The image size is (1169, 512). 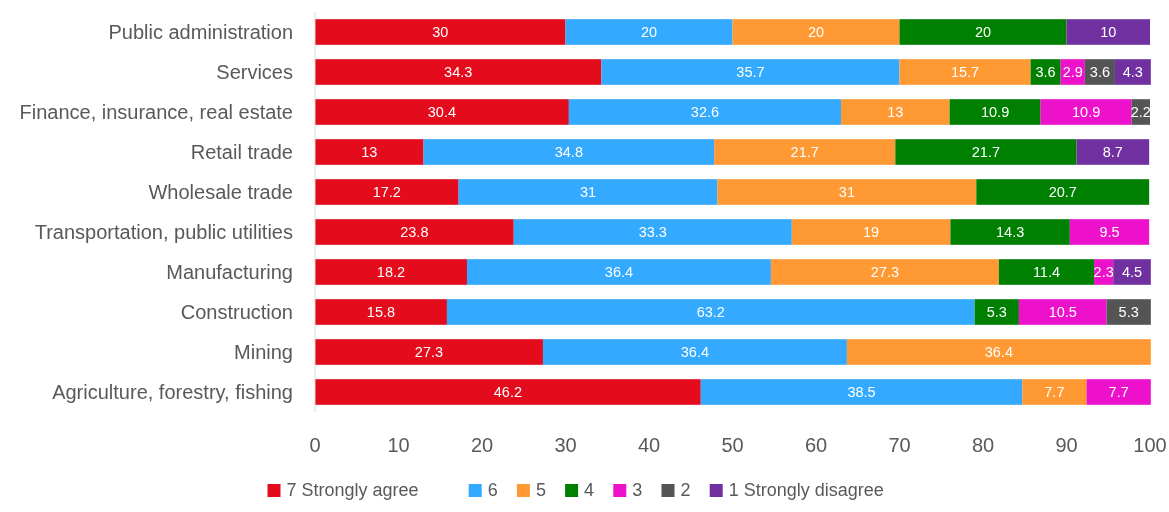 I want to click on data-label: 8.7, so click(x=1112, y=152).